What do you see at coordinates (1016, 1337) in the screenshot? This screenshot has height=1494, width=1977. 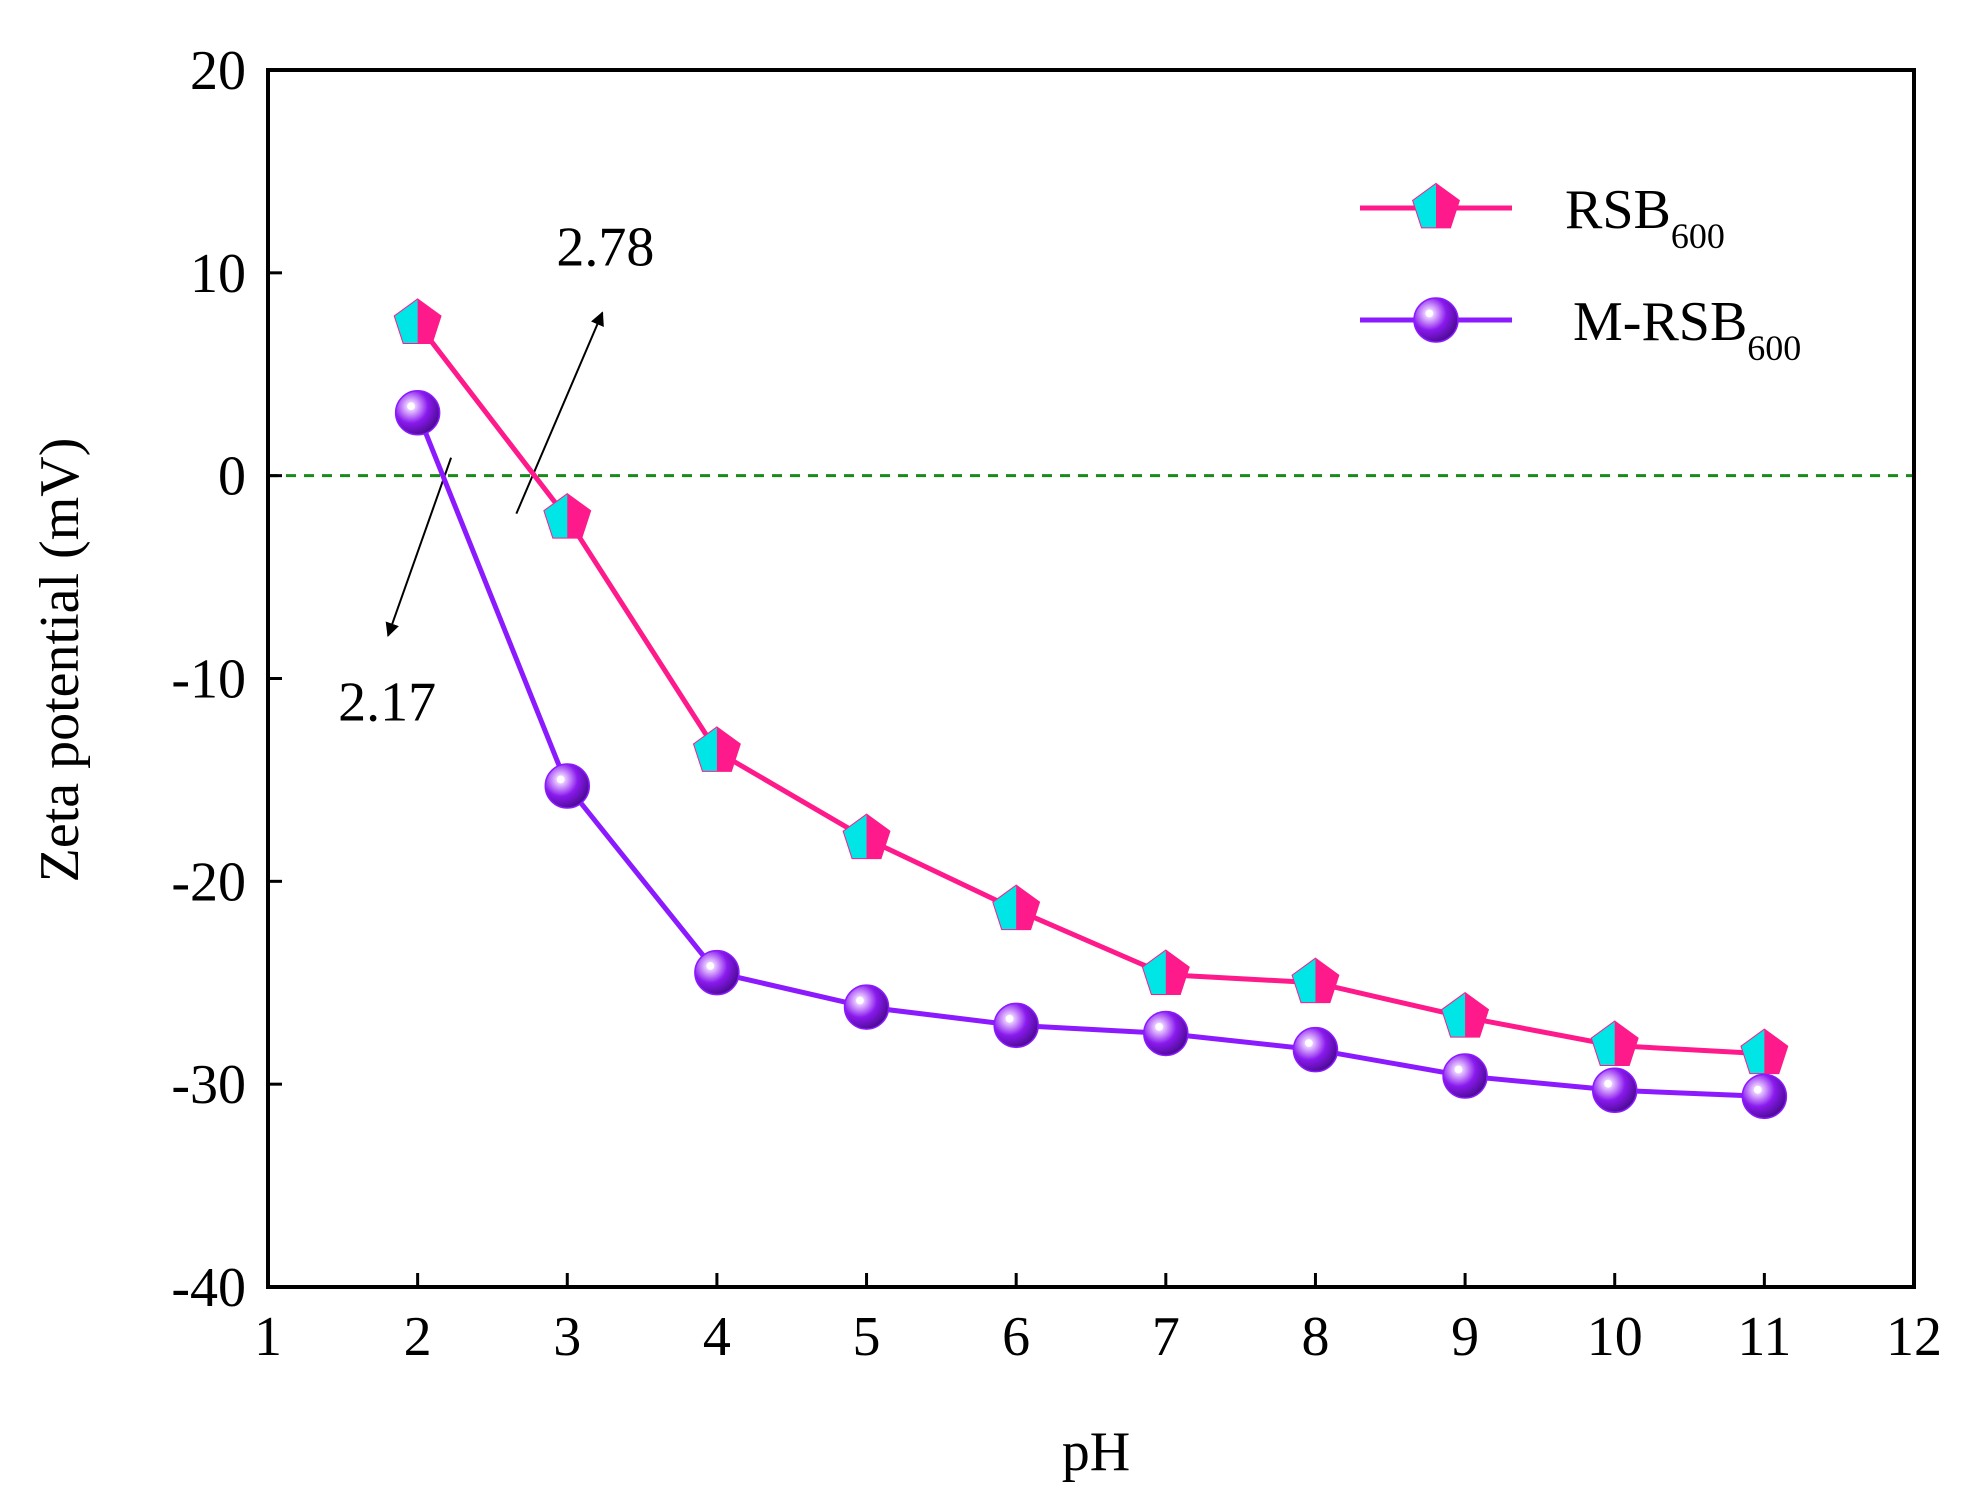 I see `x-tick-label: 6` at bounding box center [1016, 1337].